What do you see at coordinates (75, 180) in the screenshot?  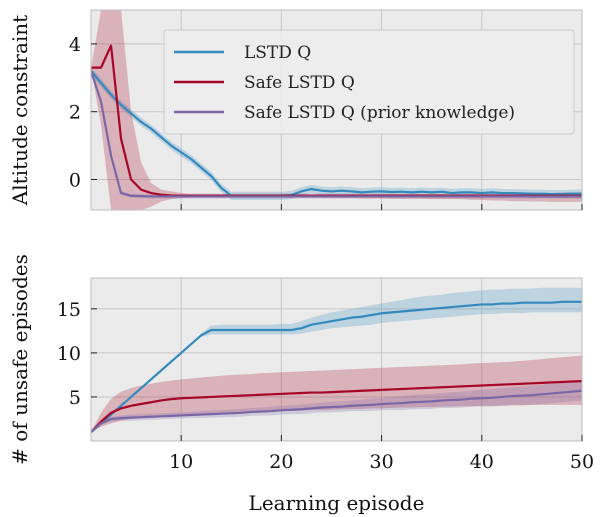 I see `y-tick-label: 0` at bounding box center [75, 180].